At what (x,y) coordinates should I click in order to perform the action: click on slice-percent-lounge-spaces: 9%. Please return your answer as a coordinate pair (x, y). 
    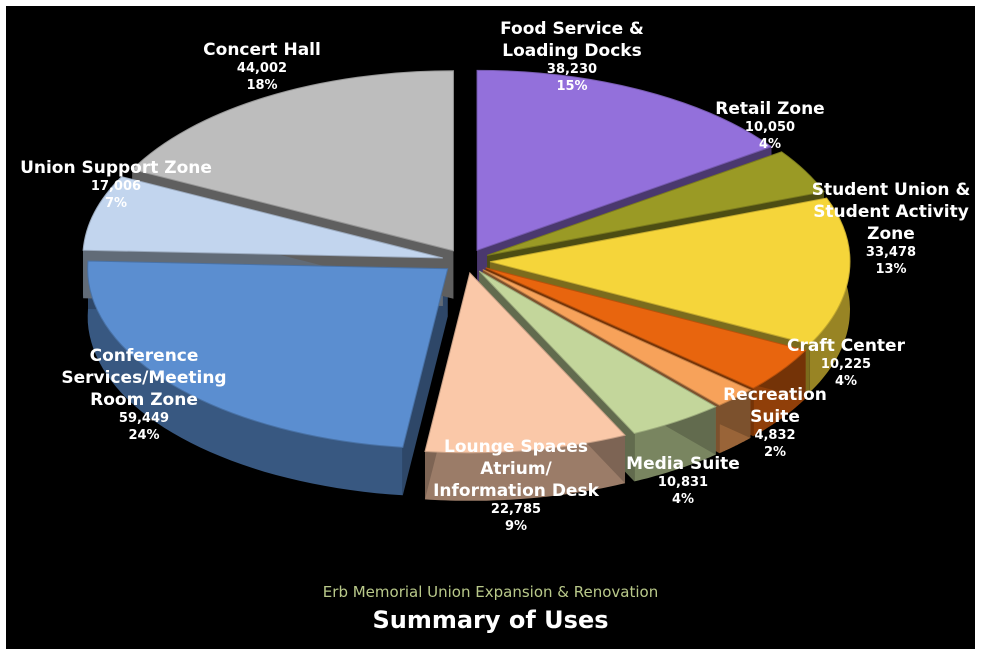
    Looking at the image, I should click on (516, 527).